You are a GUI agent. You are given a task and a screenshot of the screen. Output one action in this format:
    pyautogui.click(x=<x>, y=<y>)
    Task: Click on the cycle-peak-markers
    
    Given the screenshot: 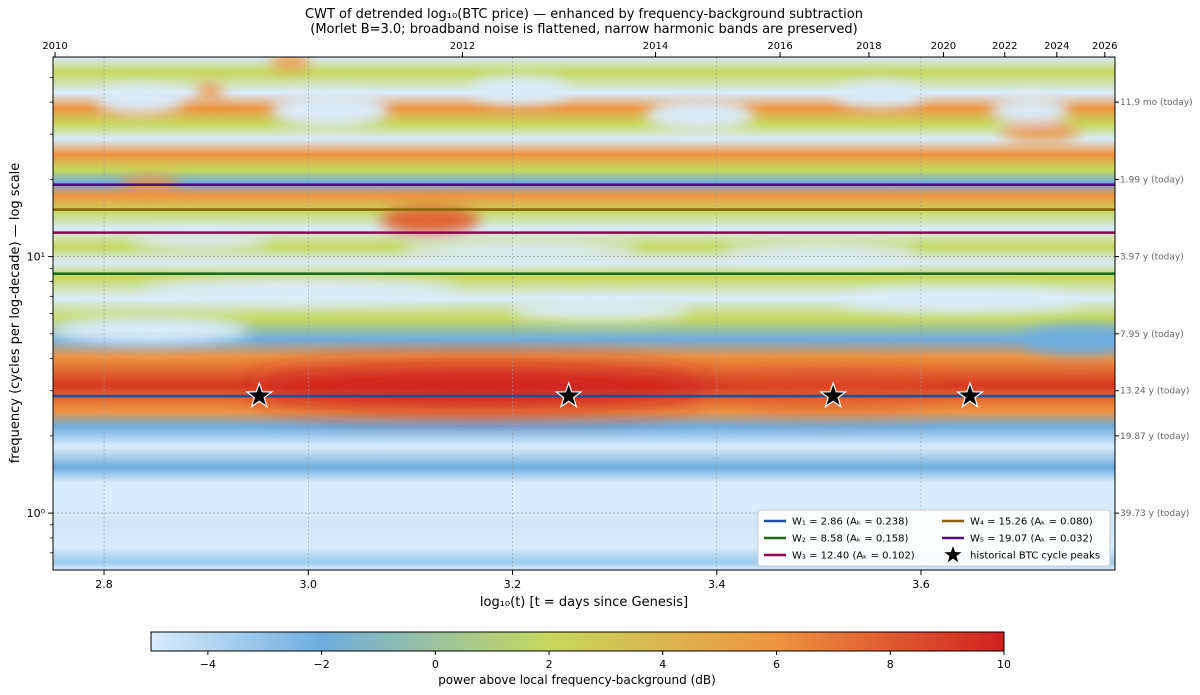 What is the action you would take?
    pyautogui.click(x=615, y=395)
    